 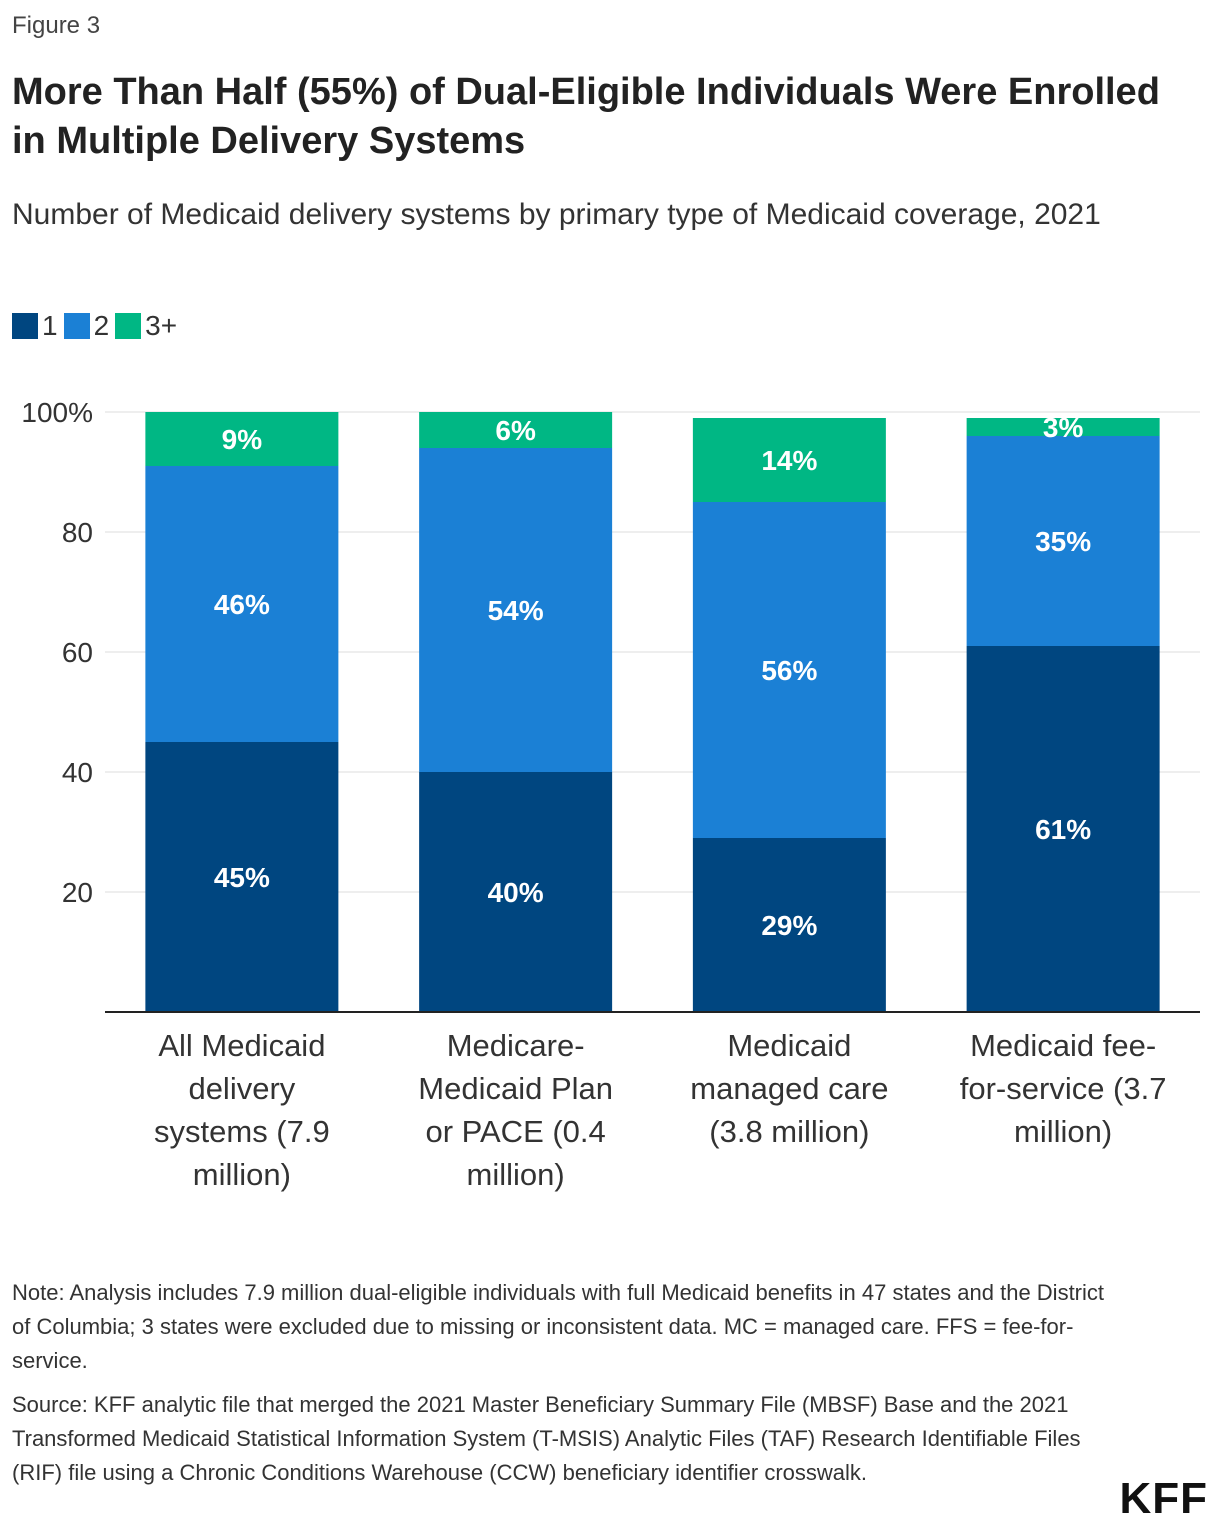 I want to click on category-label: Medicaid managed care (3.8 million), so click(x=789, y=1088).